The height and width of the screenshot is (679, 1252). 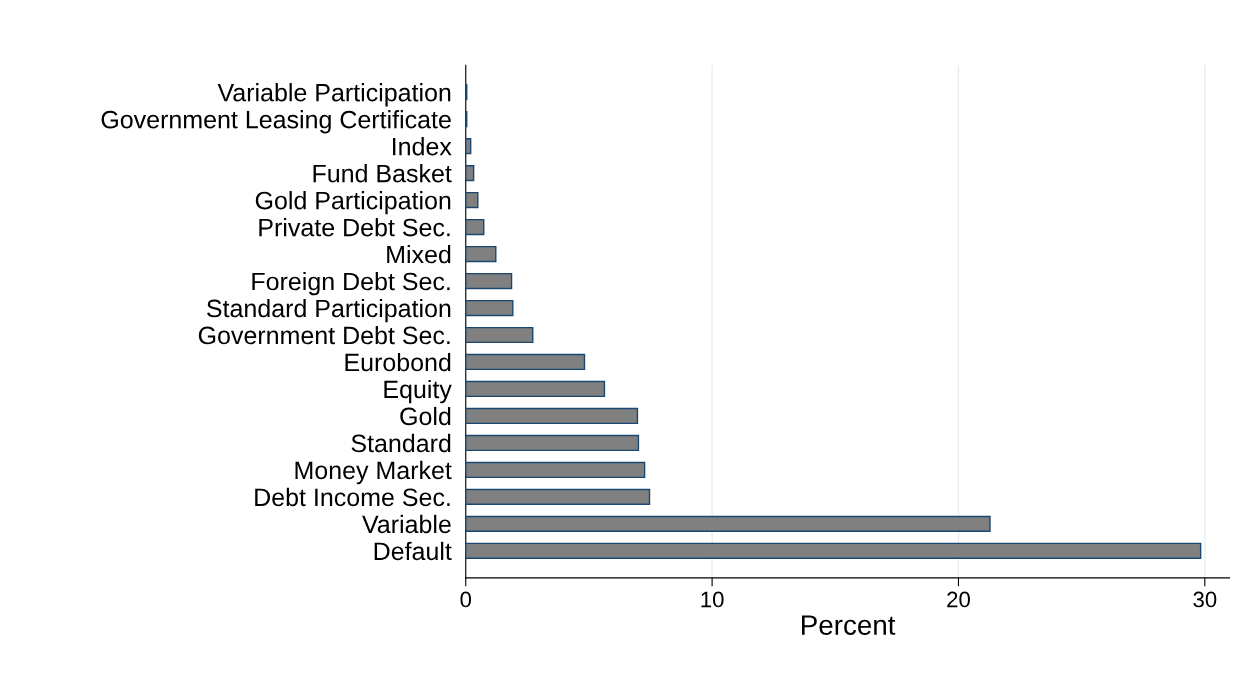 I want to click on x-tick-label: 30, so click(x=1205, y=599).